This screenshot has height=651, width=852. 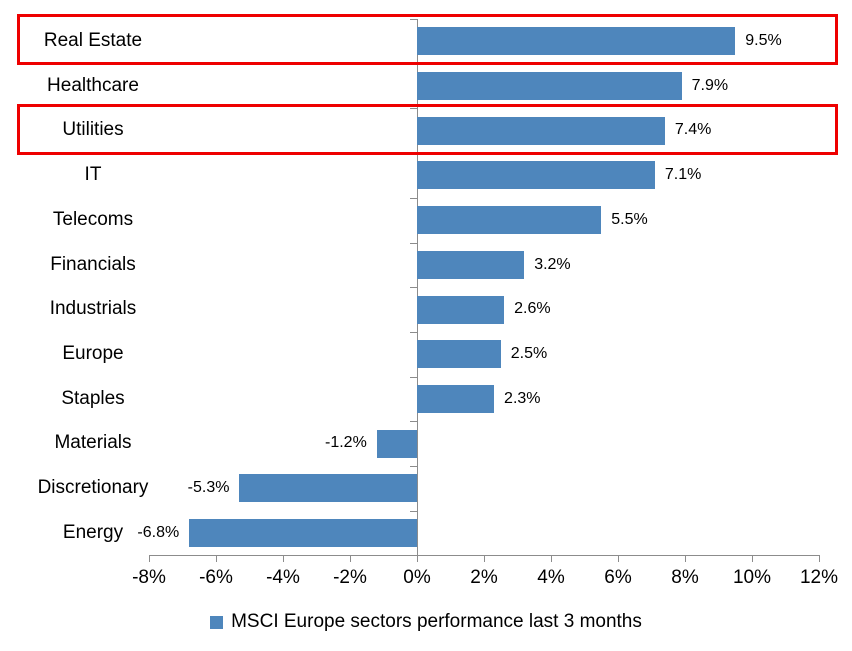 I want to click on category-label: Telecoms, so click(x=93, y=219).